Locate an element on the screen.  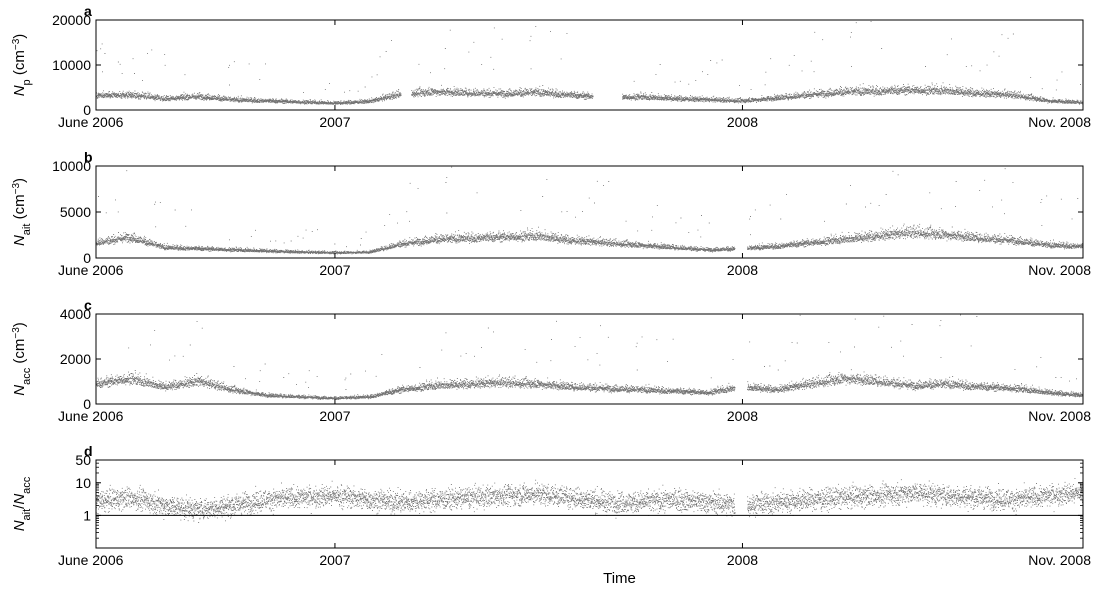
data-points-c is located at coordinates (589, 357).